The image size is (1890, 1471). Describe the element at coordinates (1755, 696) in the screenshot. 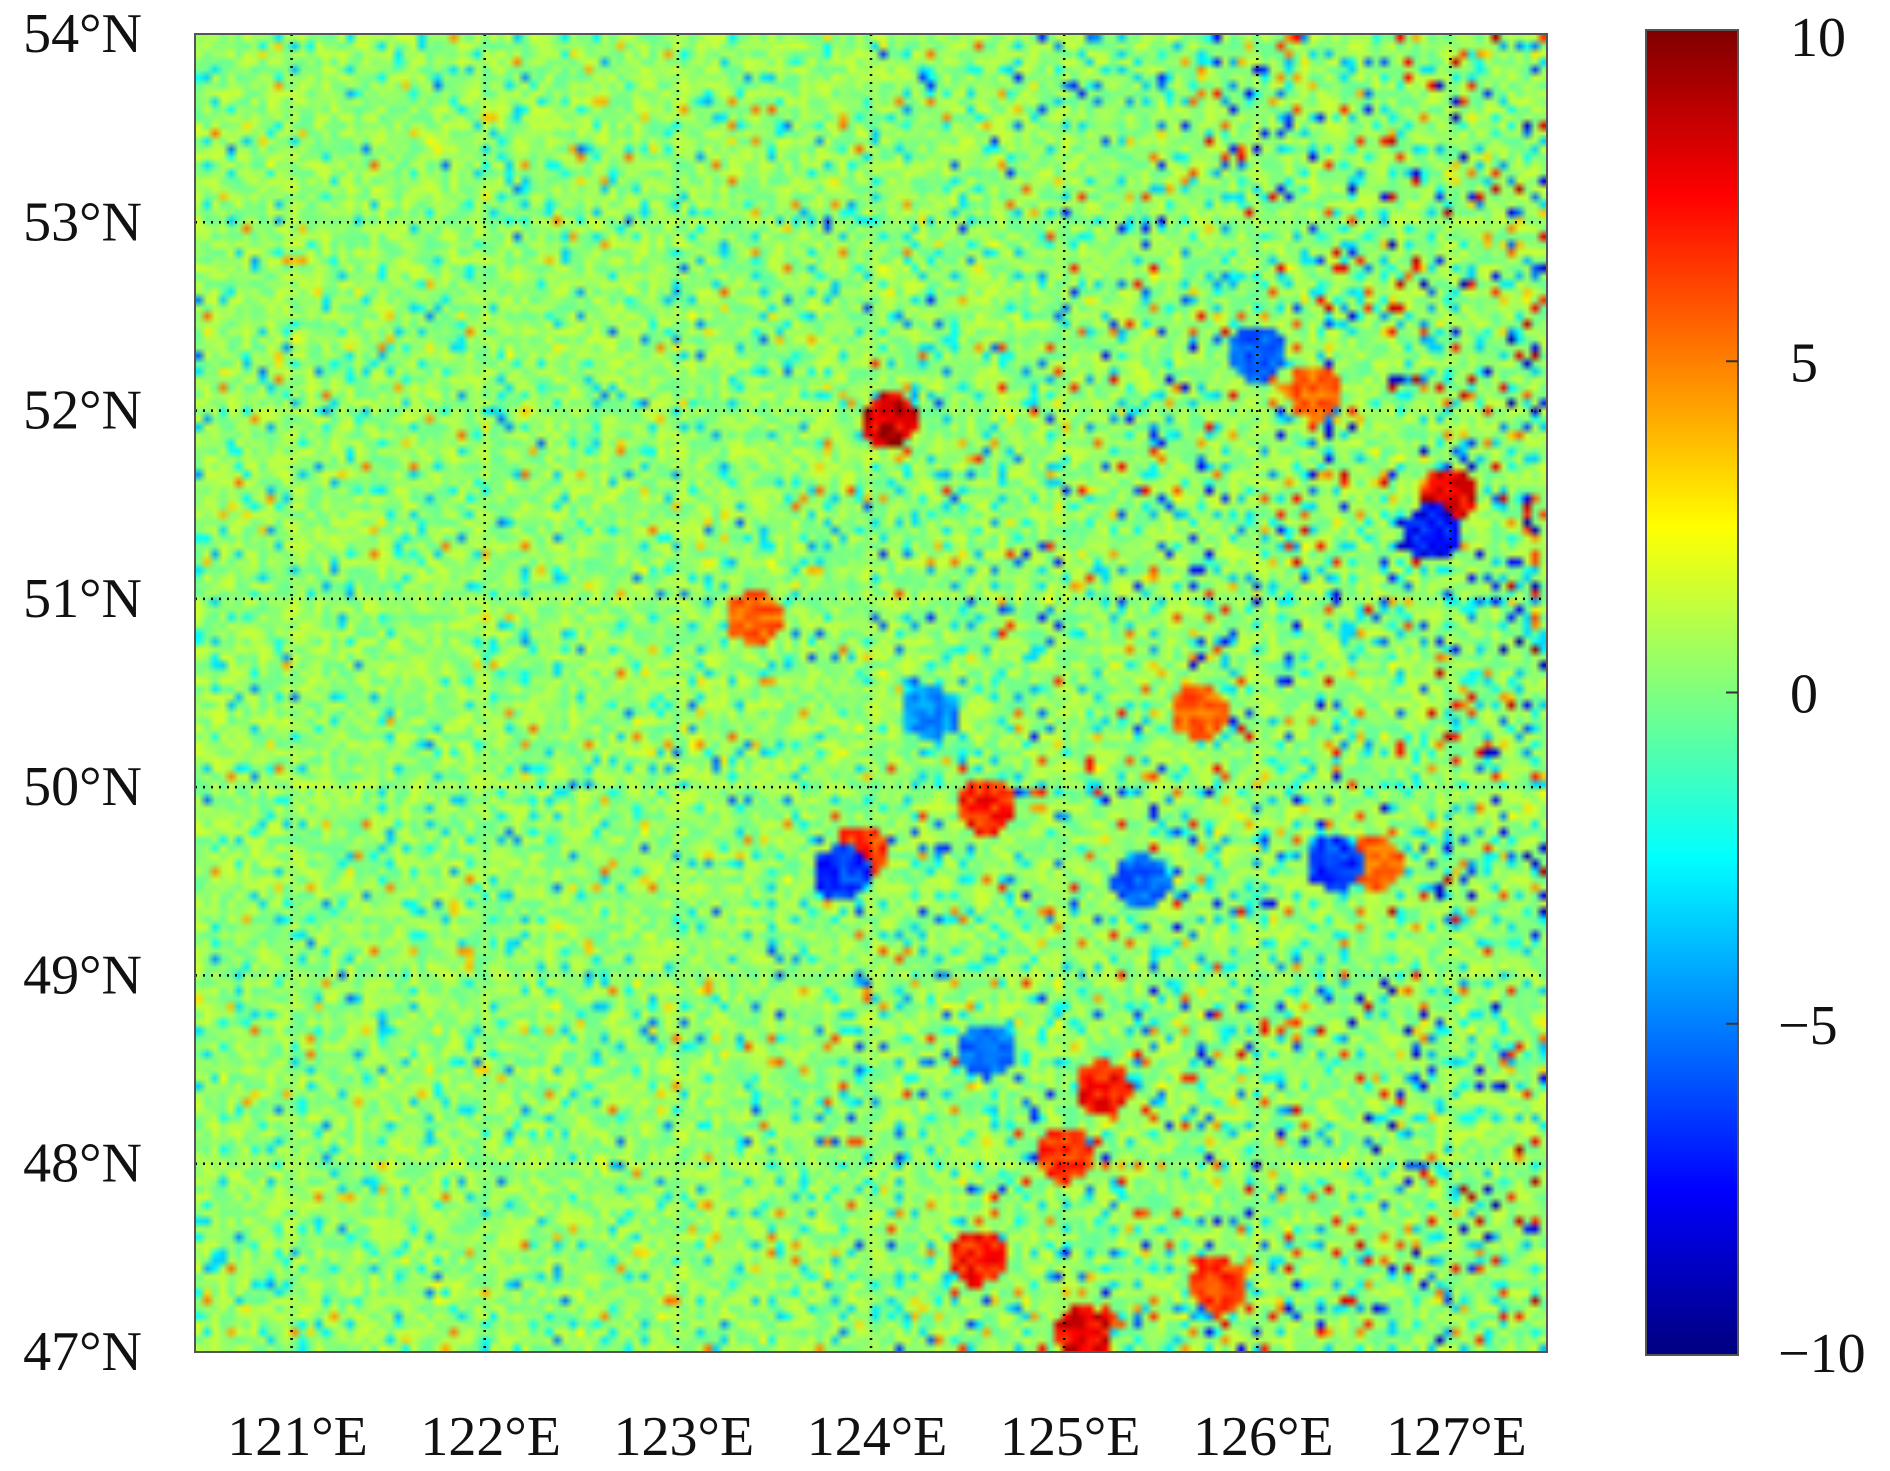

I see `colorbar: 10 5 0 −5 −10` at that location.